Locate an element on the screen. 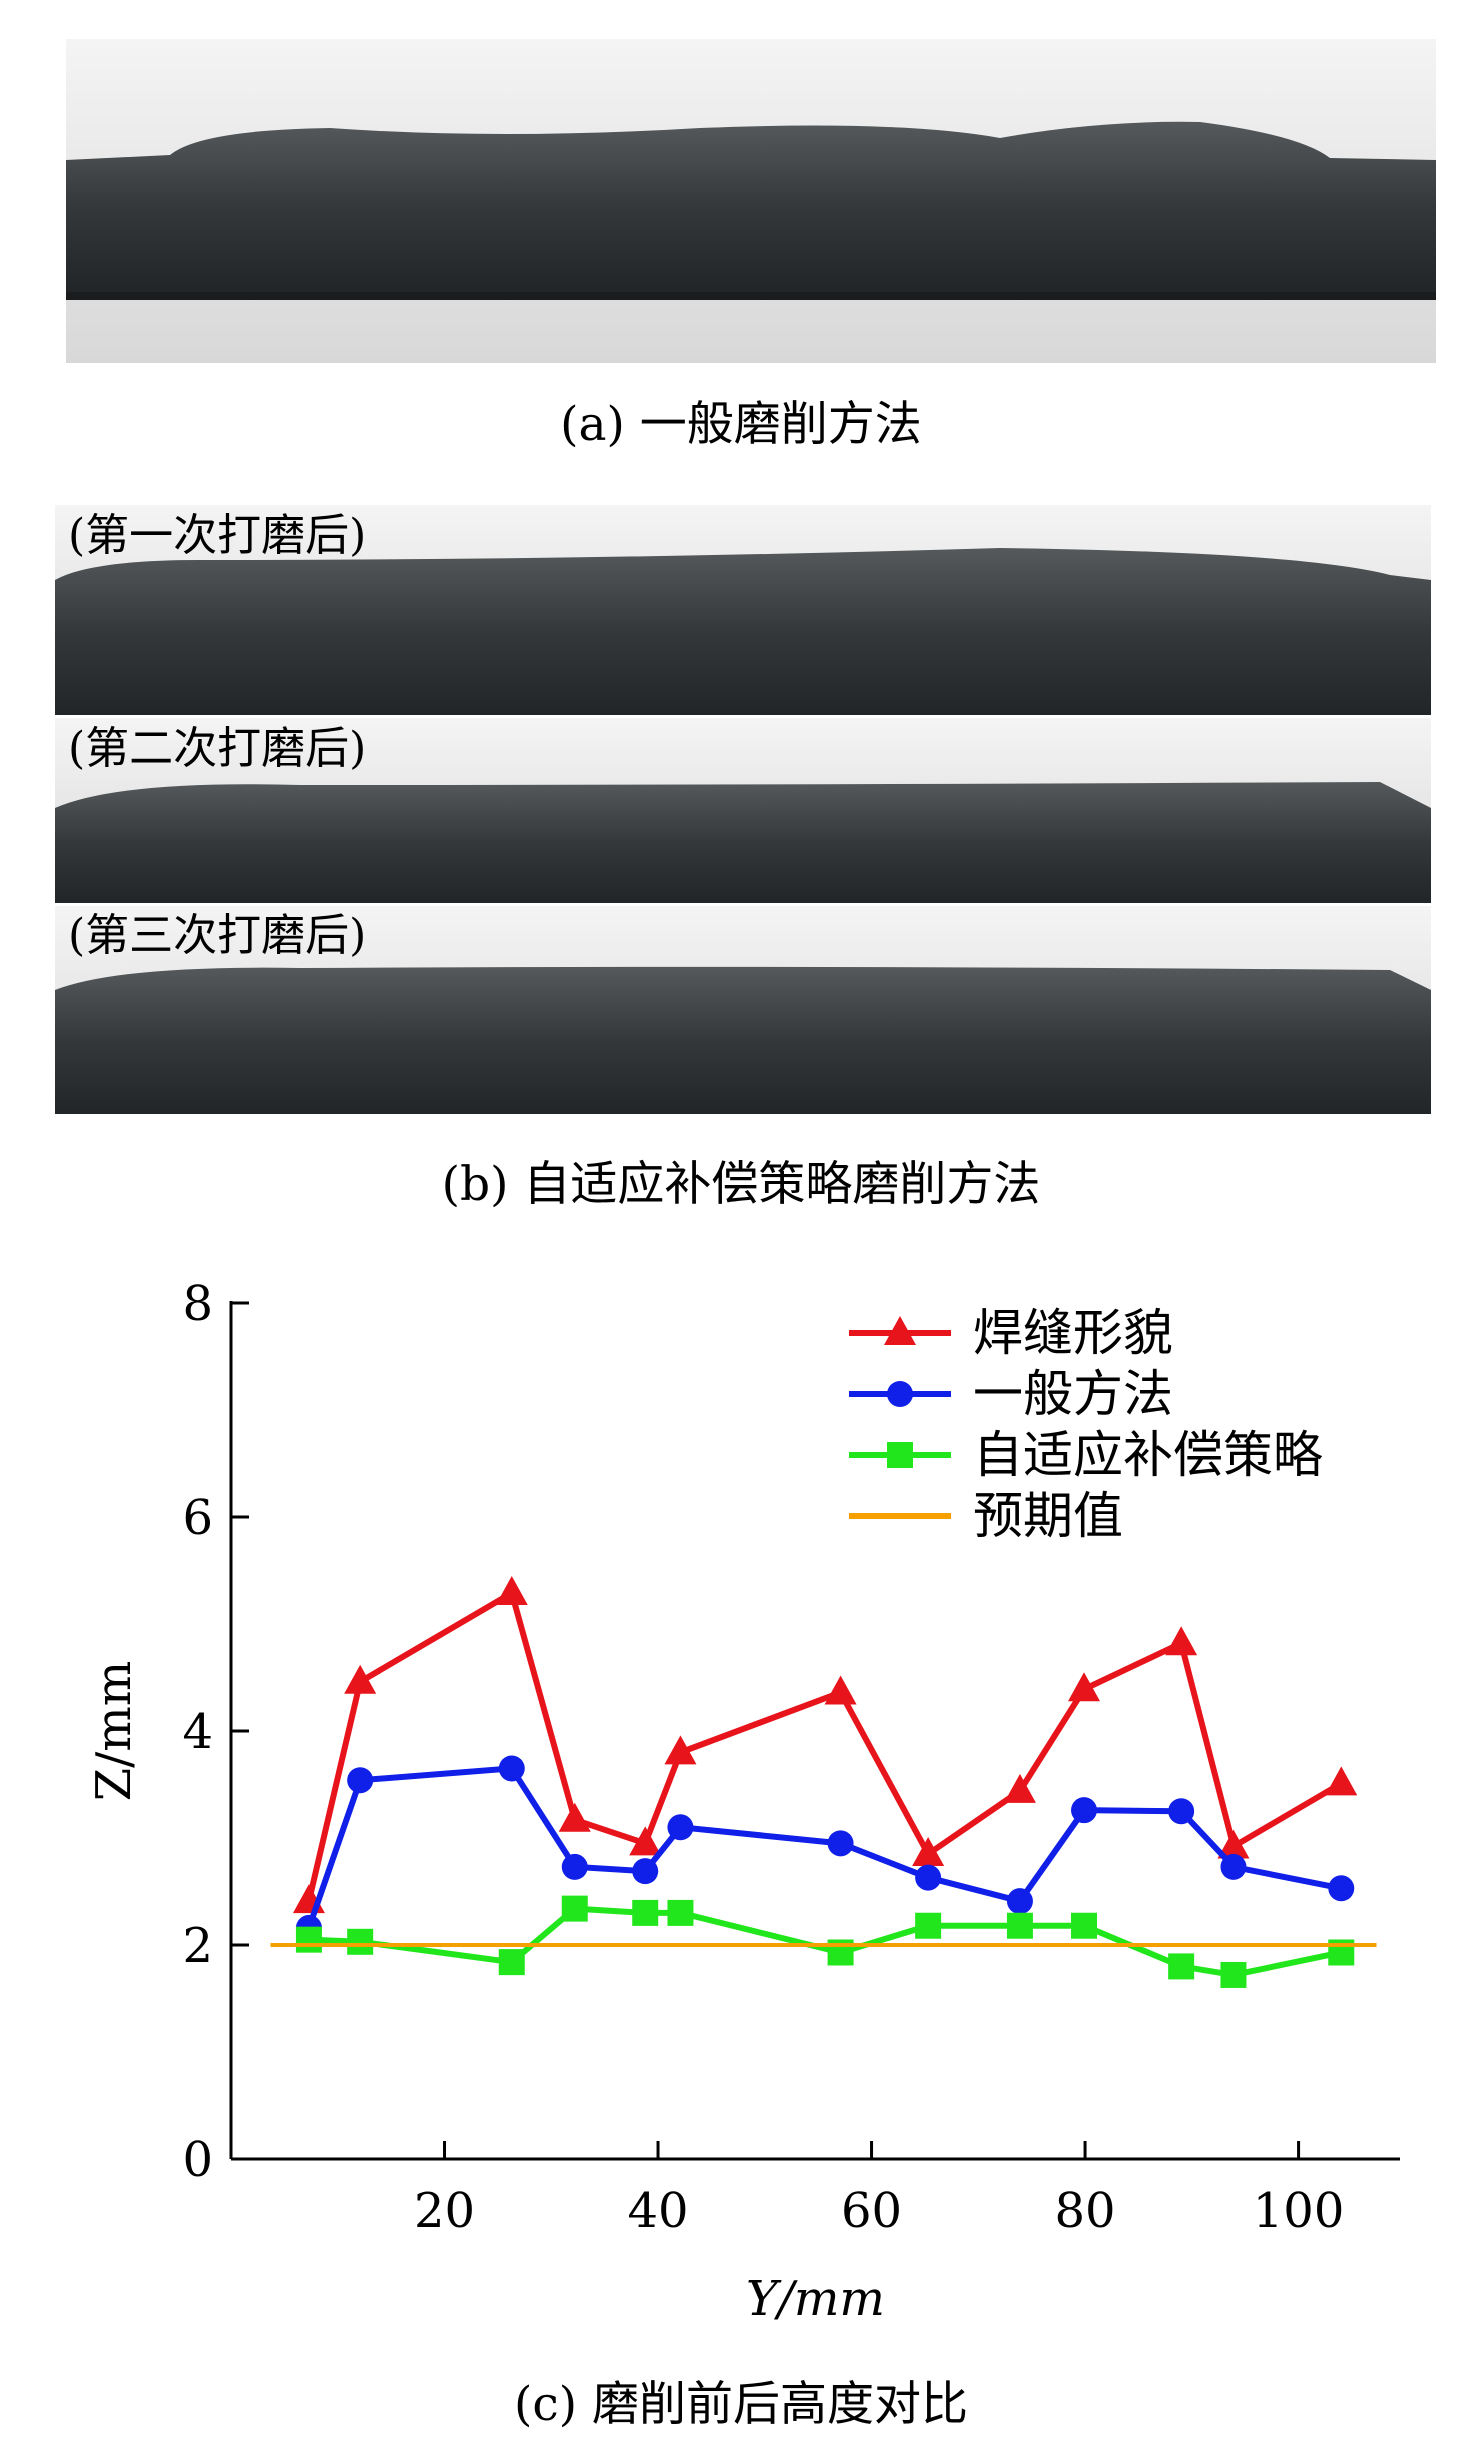  x-tick-label: 80 is located at coordinates (1085, 2211).